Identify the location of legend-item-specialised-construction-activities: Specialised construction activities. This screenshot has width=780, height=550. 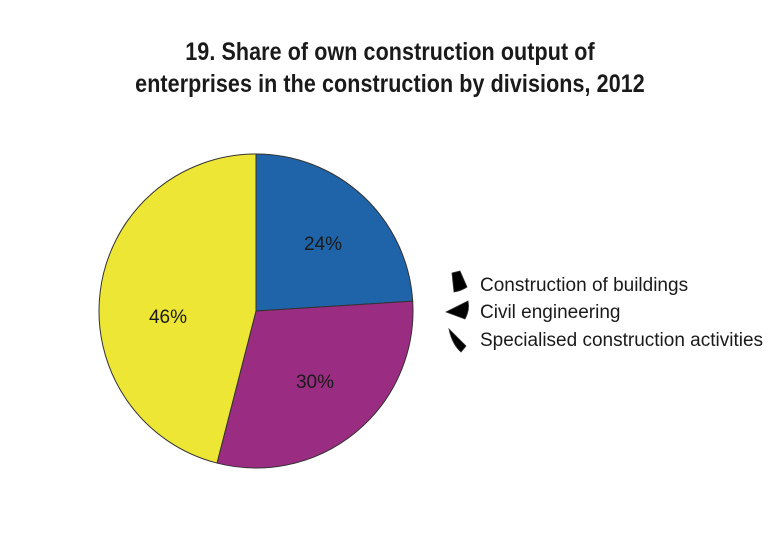
(605, 340).